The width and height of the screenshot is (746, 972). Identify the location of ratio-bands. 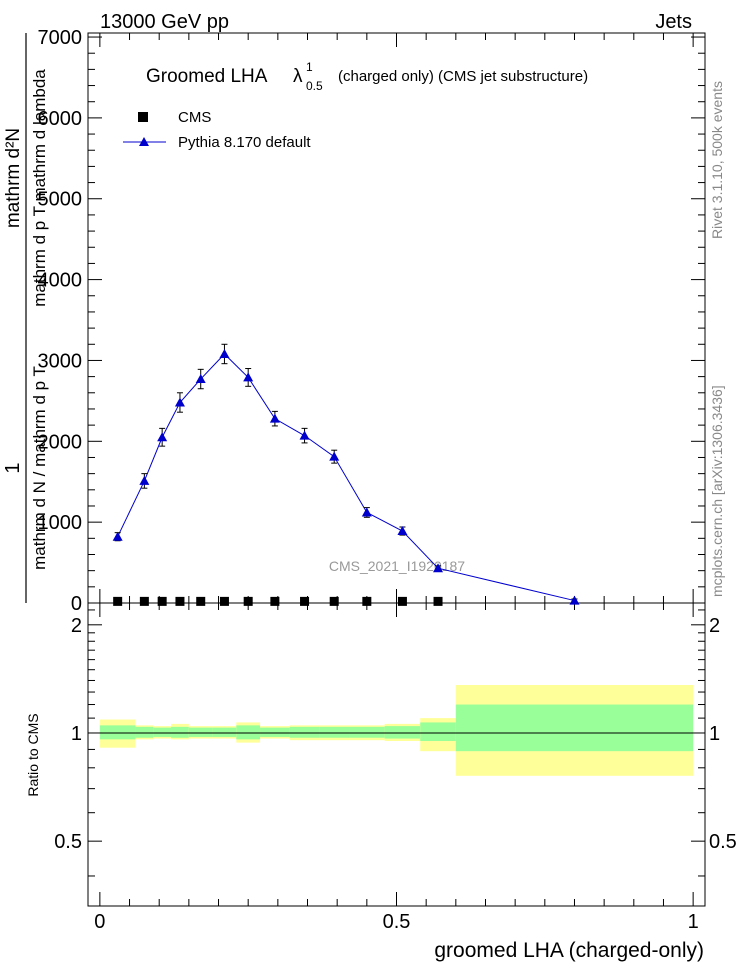
(396, 730).